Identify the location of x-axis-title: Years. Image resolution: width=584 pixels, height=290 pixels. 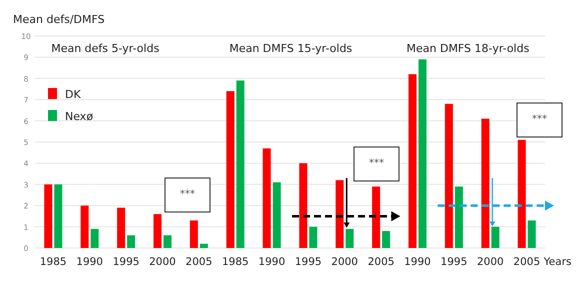
(557, 262).